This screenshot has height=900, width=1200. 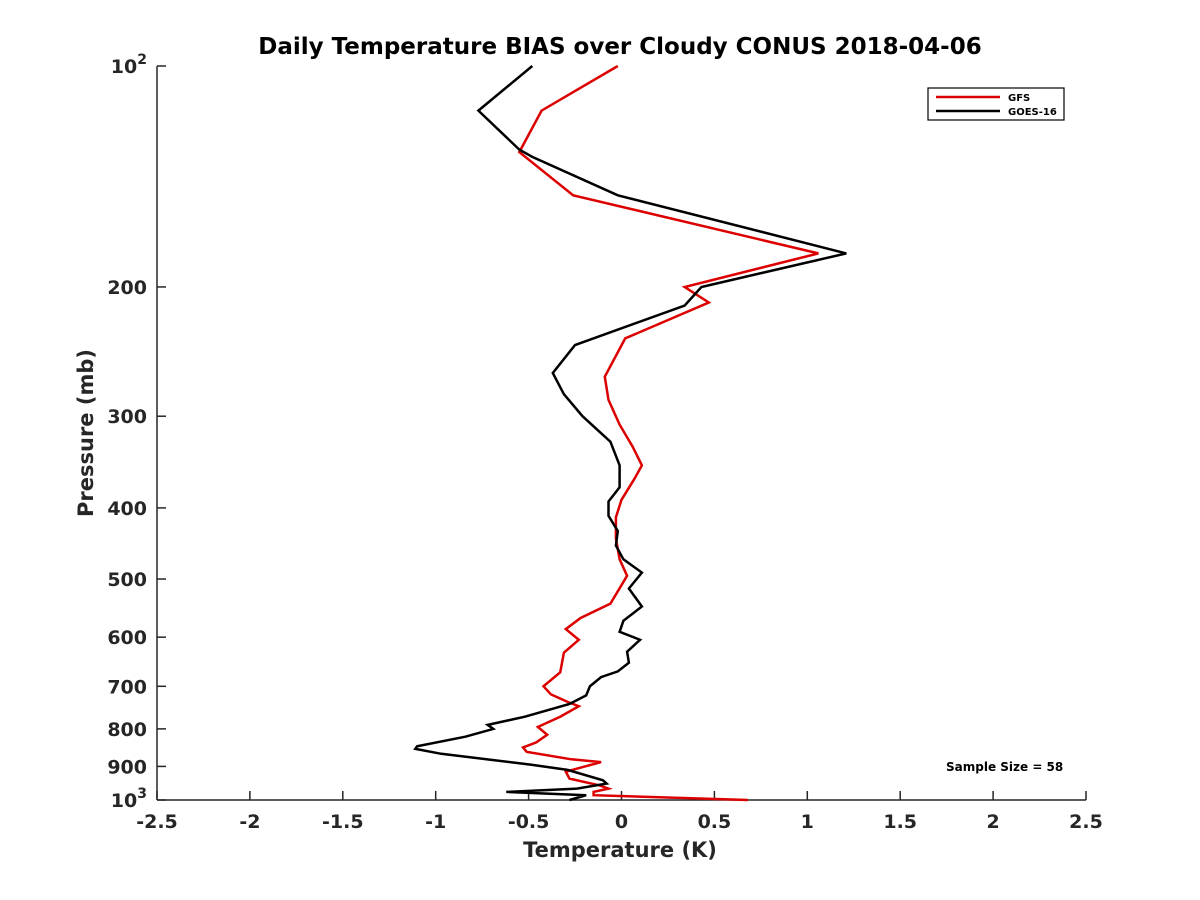 I want to click on x-axis-ticks: -2.5 -2 -1.5 -1 -0.5 0 0.5 1 1.5 2 2.5, so click(x=619, y=812).